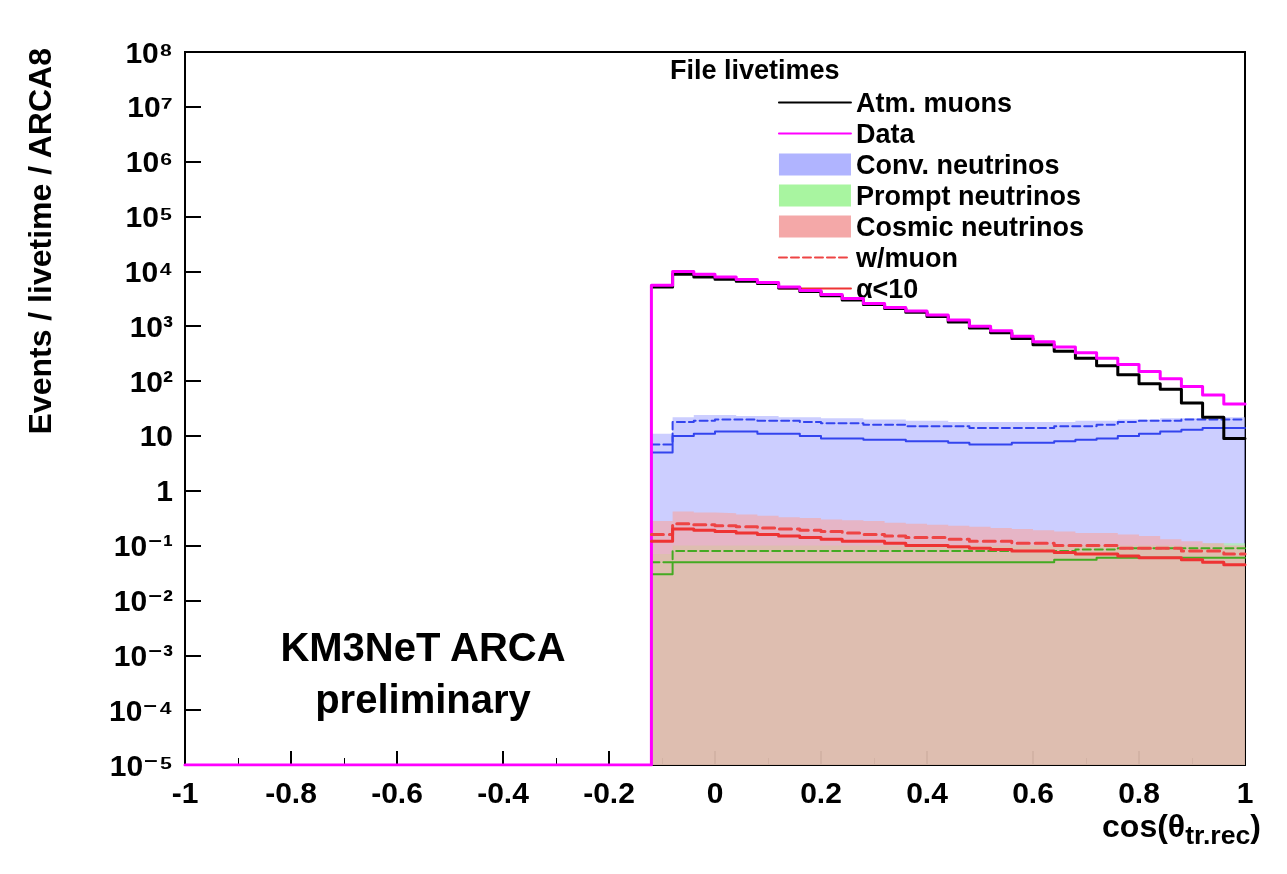 Image resolution: width=1287 pixels, height=874 pixels. I want to click on y-tick-label: 10⁻¹, so click(143, 546).